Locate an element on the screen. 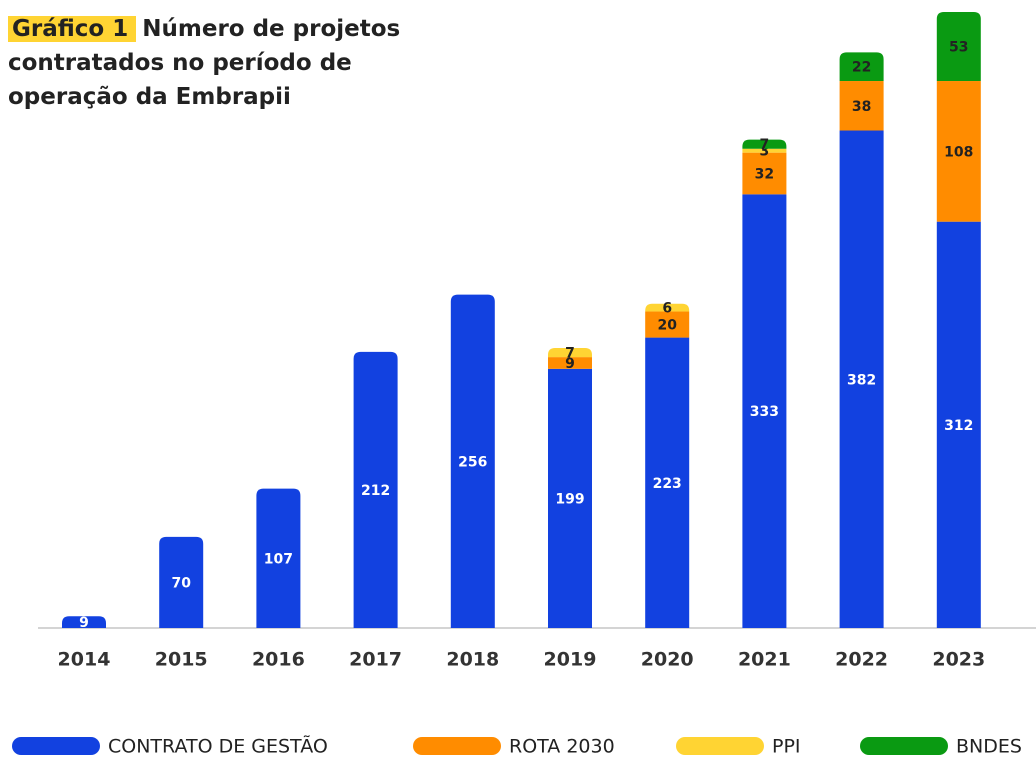  value-label: 107 is located at coordinates (278, 559).